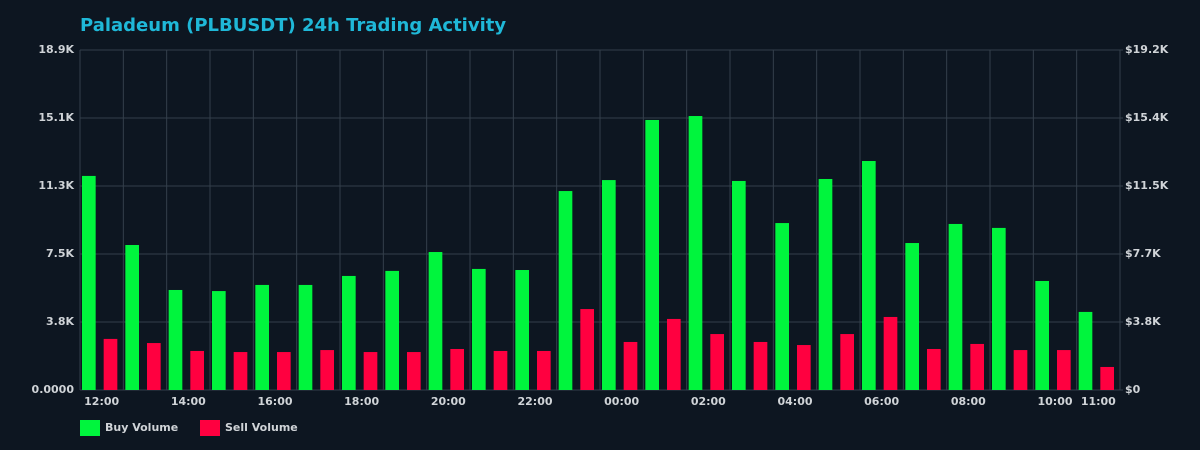  Describe the element at coordinates (794, 401) in the screenshot. I see `x-tick-label: 04:00` at that location.